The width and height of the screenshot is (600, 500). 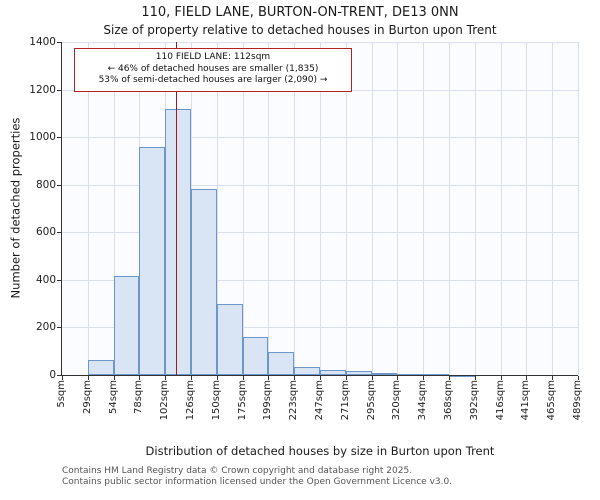 I want to click on y-tick-label: 400, so click(x=45, y=279).